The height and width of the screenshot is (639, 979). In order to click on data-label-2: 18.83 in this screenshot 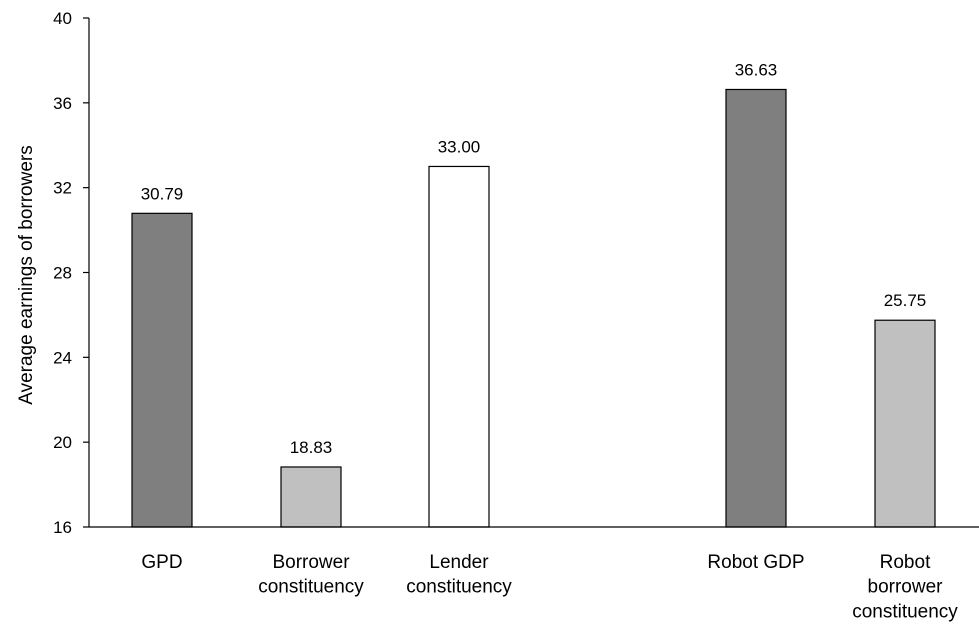, I will do `click(311, 447)`.